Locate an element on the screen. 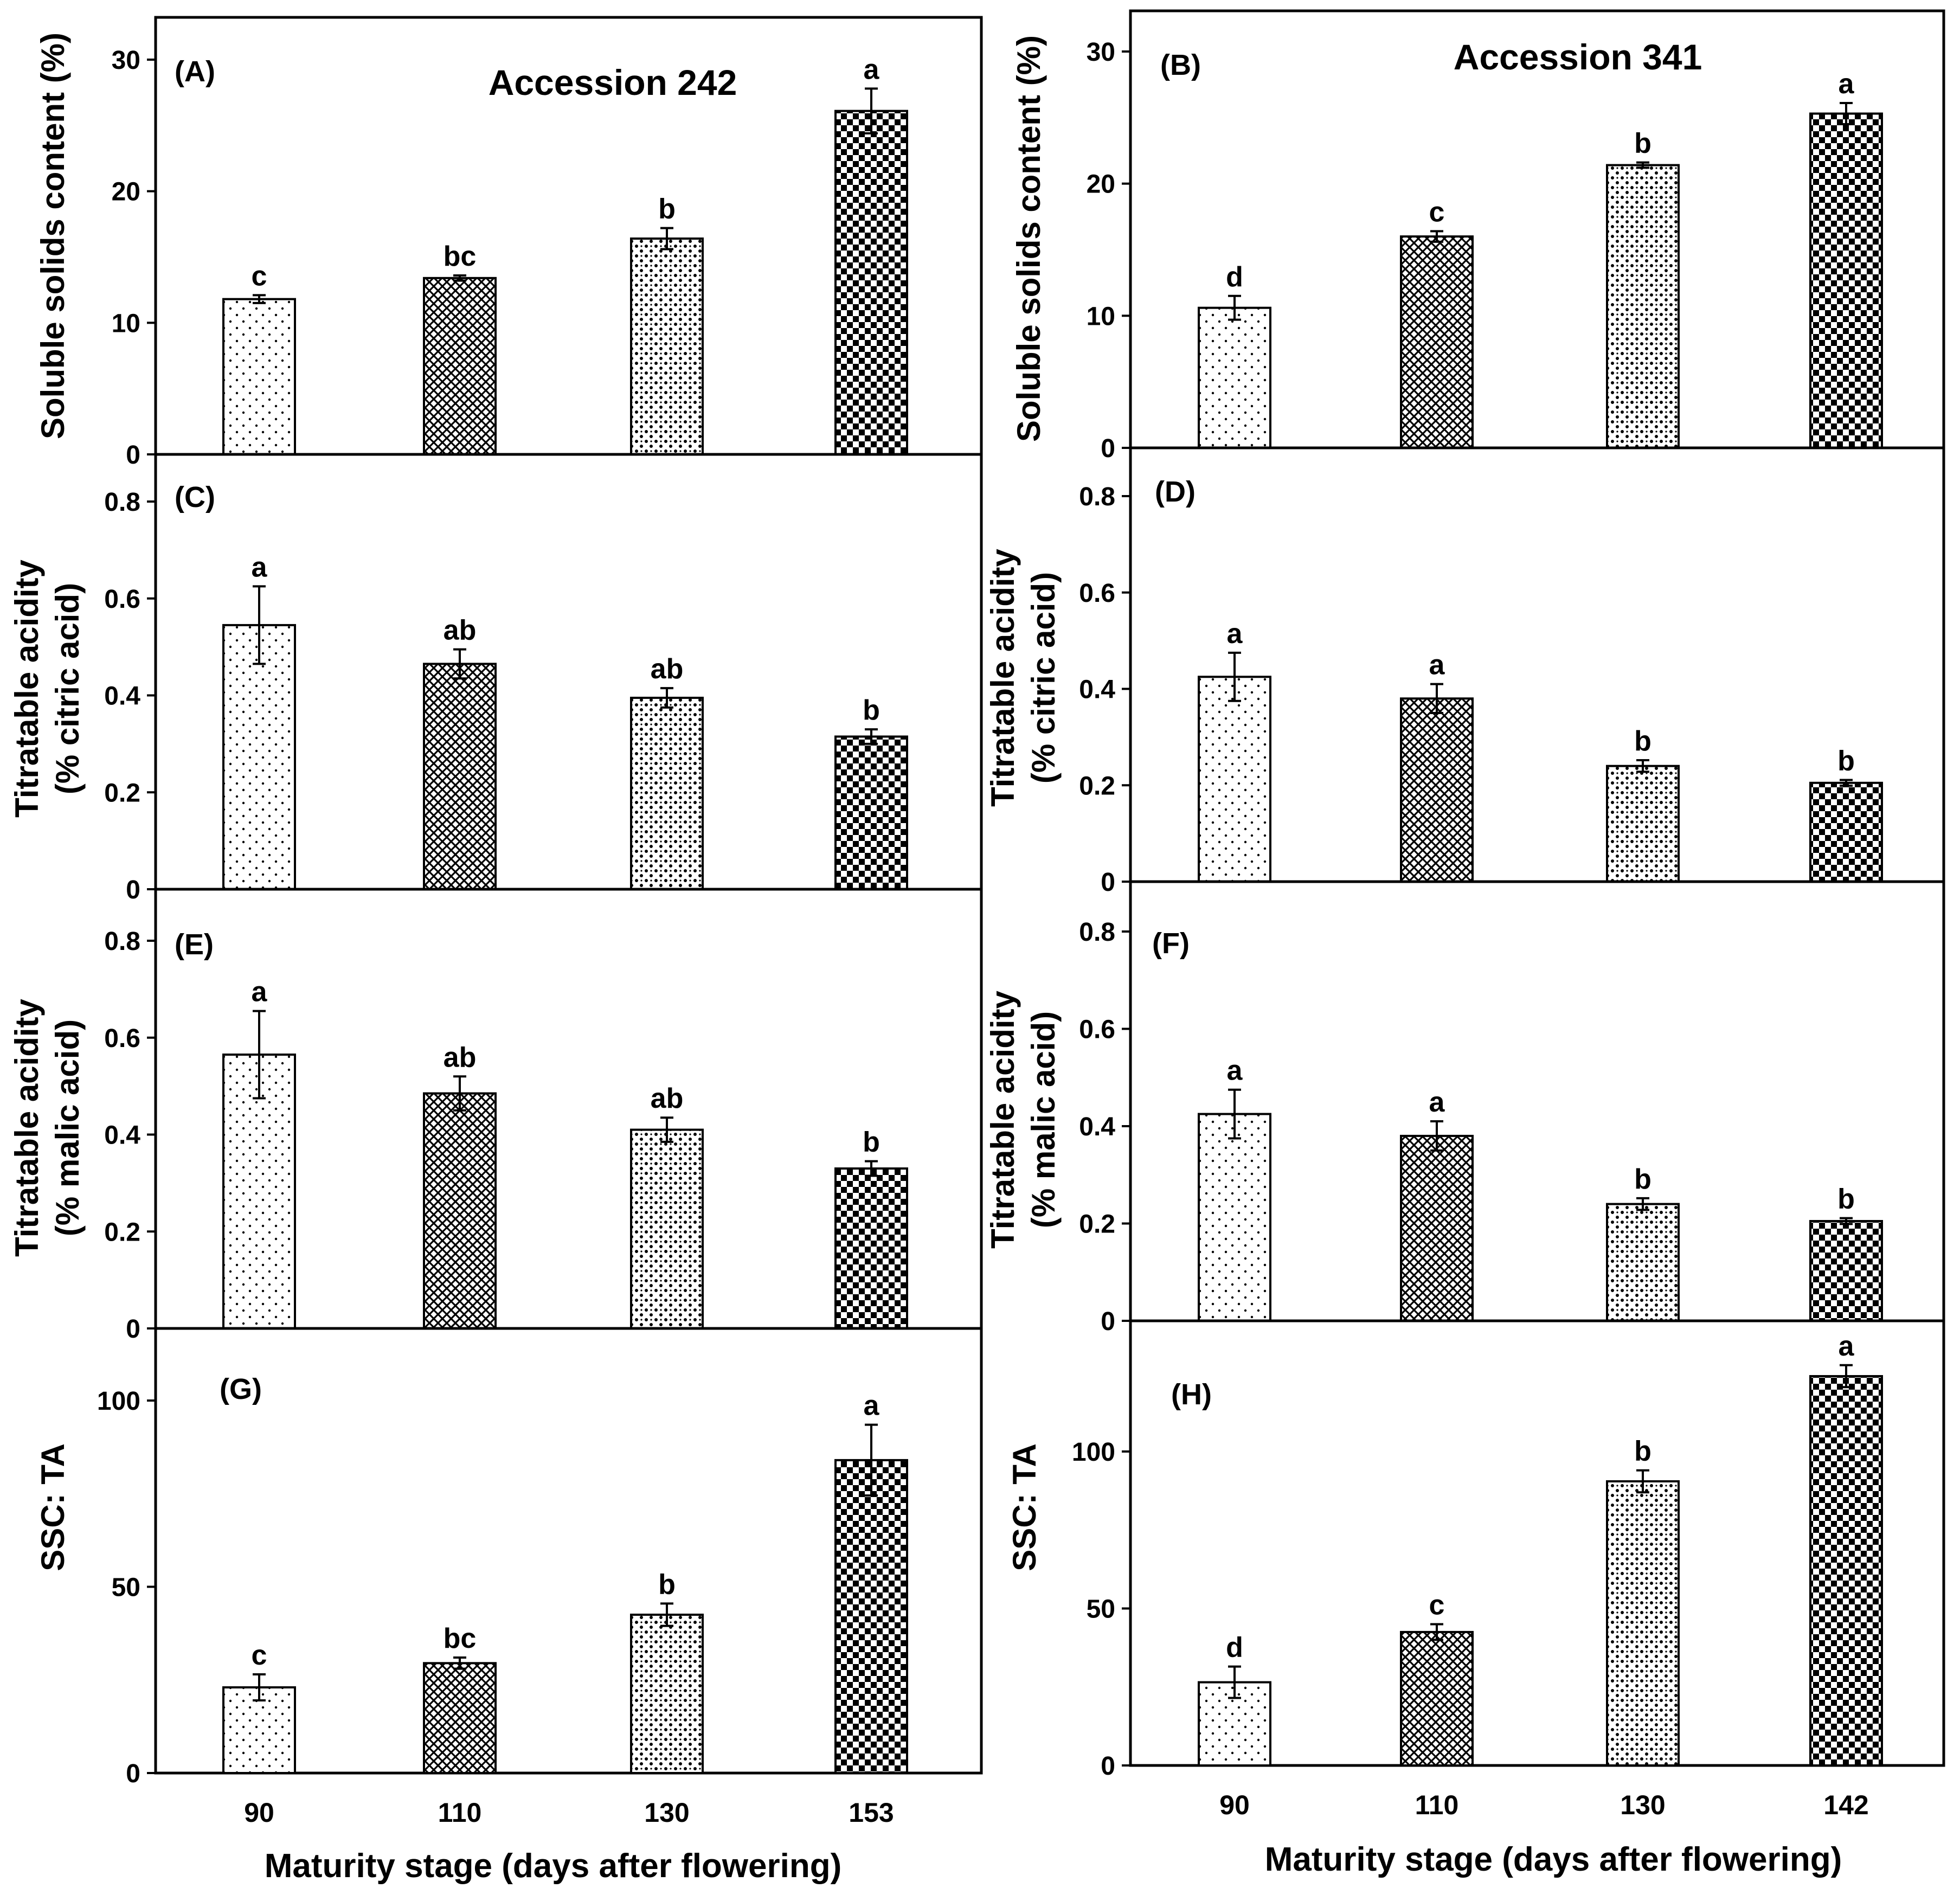 The height and width of the screenshot is (1901, 1960). panel-H-sig-label-142: a is located at coordinates (1847, 1346).